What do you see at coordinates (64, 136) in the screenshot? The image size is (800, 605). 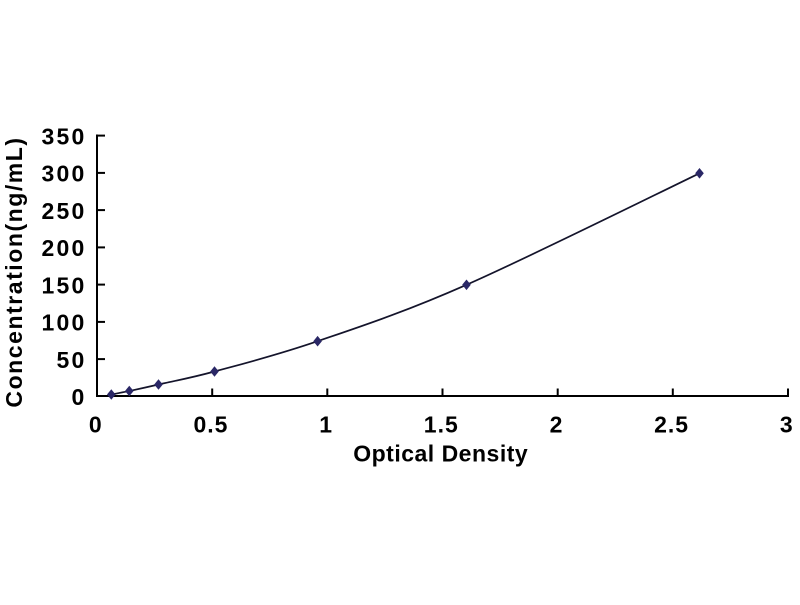 I see `svg-text: 350` at bounding box center [64, 136].